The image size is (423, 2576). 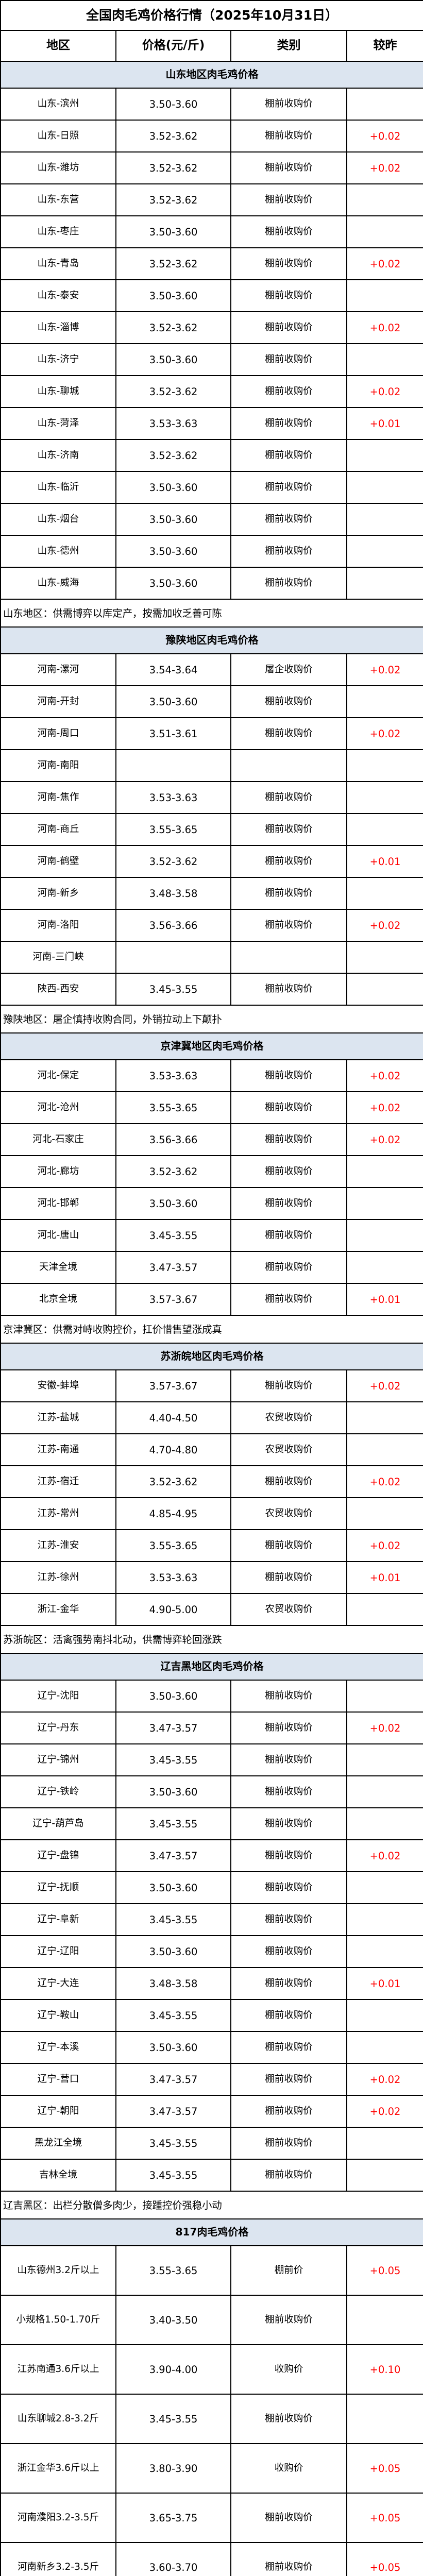 What do you see at coordinates (212, 519) in the screenshot?
I see `table-row: 山东-烟台 3.50-3.60 棚前收购价` at bounding box center [212, 519].